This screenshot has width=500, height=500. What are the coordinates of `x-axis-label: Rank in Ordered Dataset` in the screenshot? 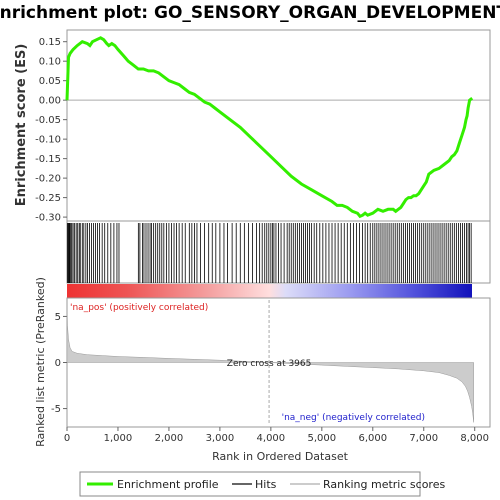 It's located at (280, 456).